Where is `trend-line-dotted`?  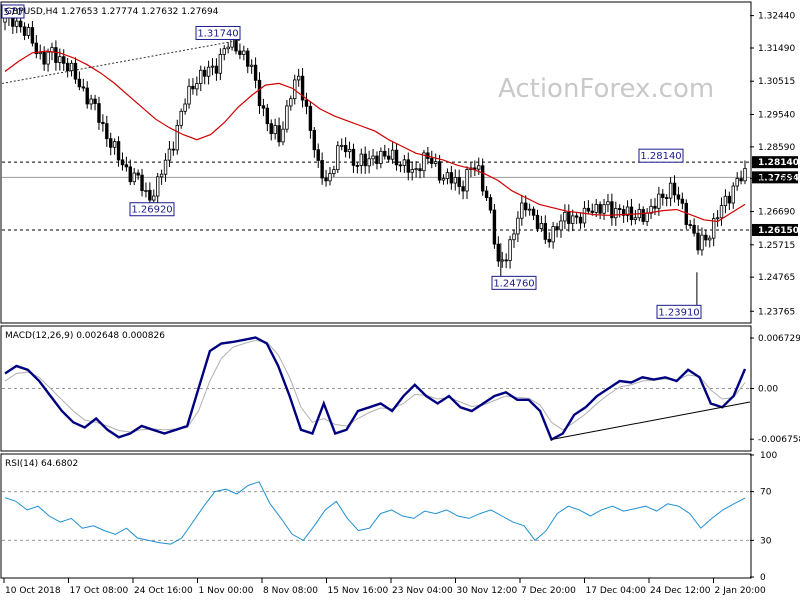
trend-line-dotted is located at coordinates (121, 61).